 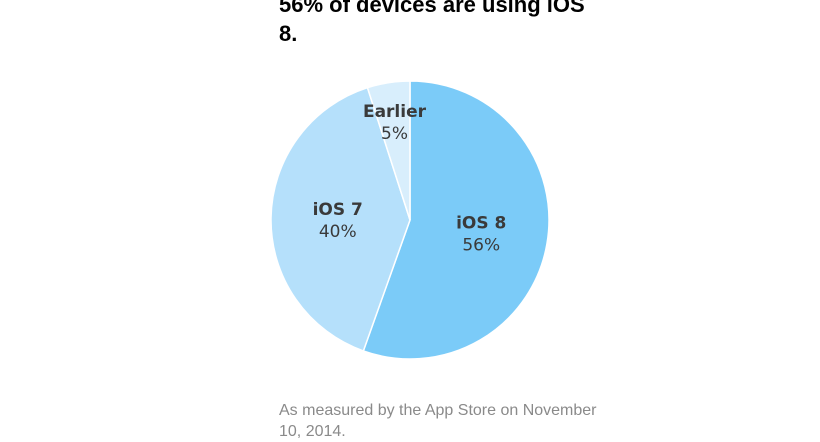 I want to click on pie-slice-earlier, so click(x=388, y=150).